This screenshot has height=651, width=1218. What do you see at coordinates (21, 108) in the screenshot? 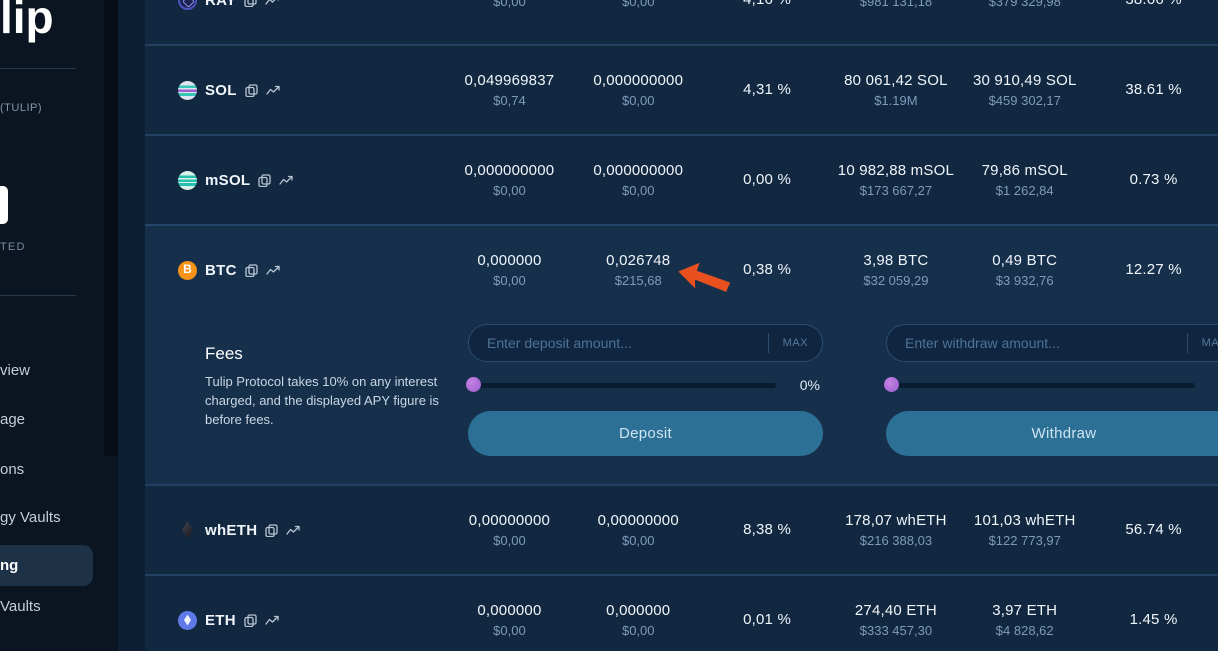
I see `tulip-ticker-label: (TULIP)` at bounding box center [21, 108].